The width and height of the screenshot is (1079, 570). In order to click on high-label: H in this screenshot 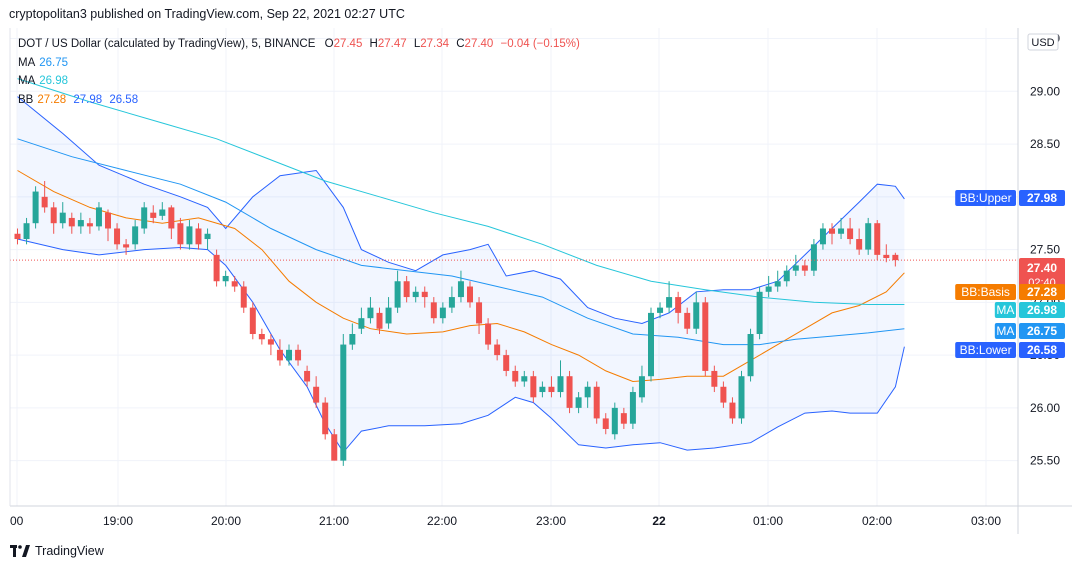, I will do `click(373, 44)`.